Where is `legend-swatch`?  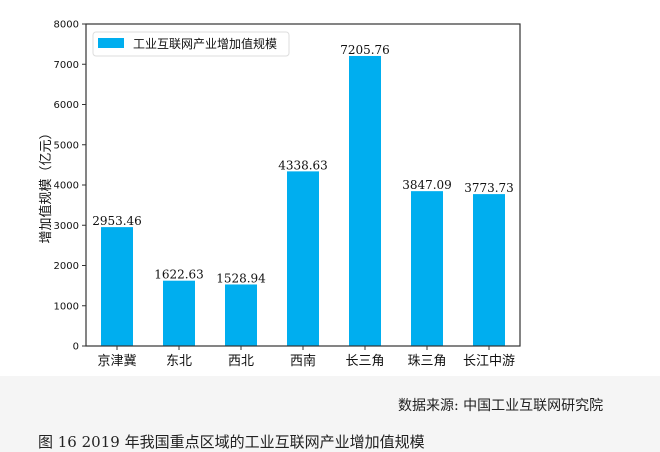
legend-swatch is located at coordinates (111, 43).